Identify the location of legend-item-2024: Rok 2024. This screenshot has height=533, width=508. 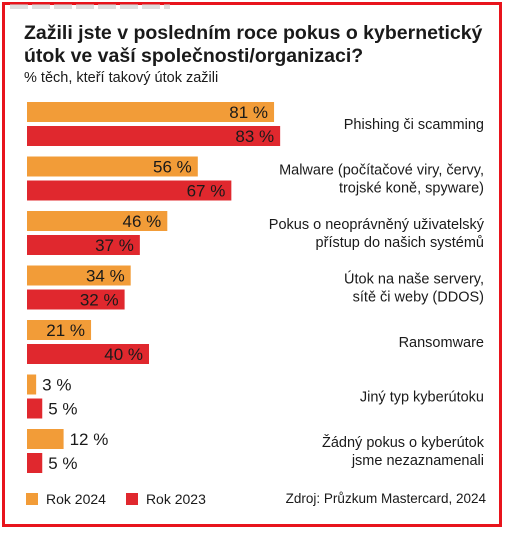
(66, 499).